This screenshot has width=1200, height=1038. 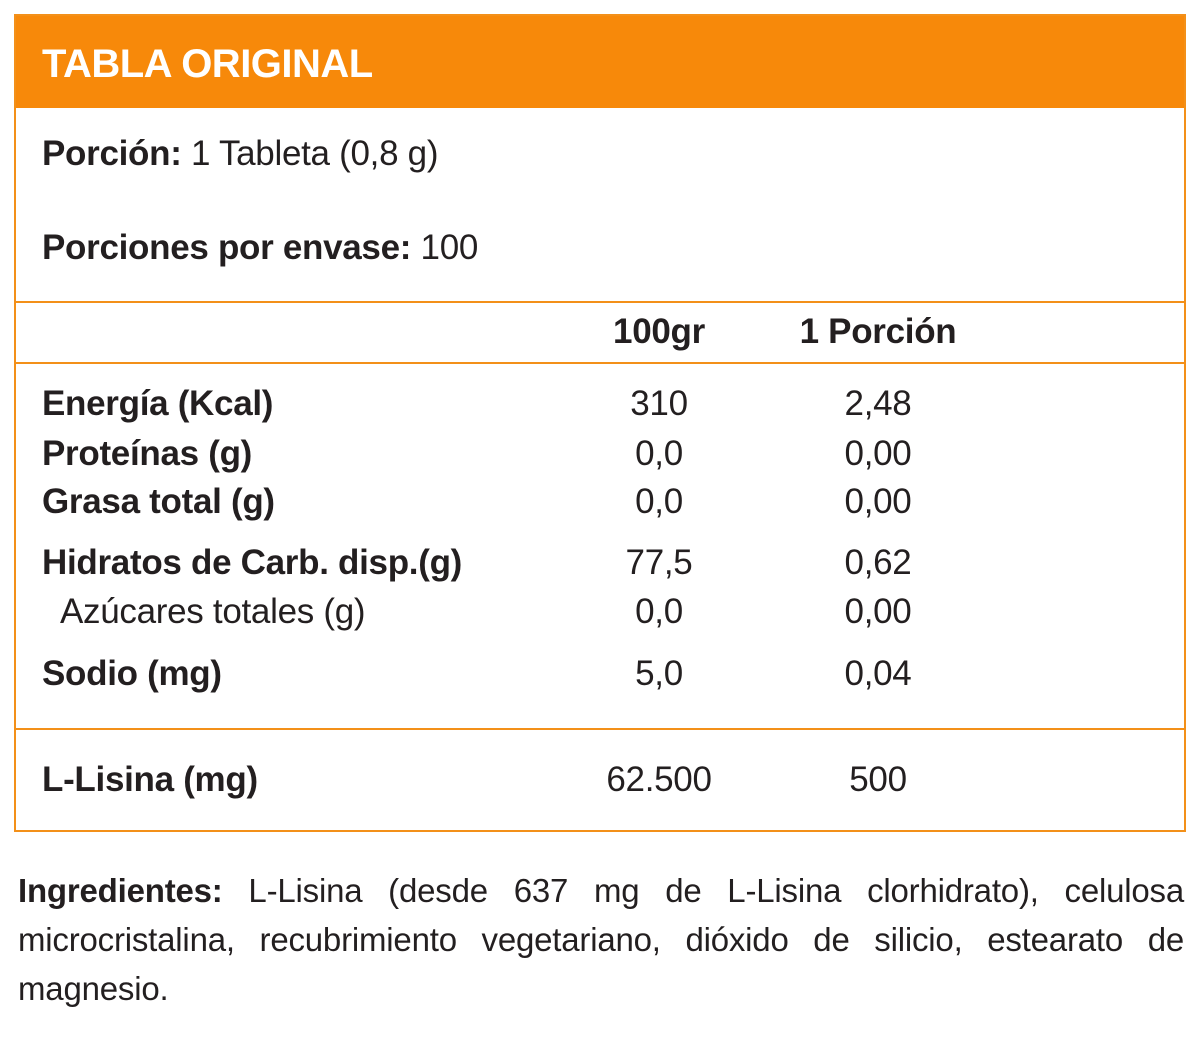 What do you see at coordinates (878, 403) in the screenshot?
I see `row-energy-portion: 2,48` at bounding box center [878, 403].